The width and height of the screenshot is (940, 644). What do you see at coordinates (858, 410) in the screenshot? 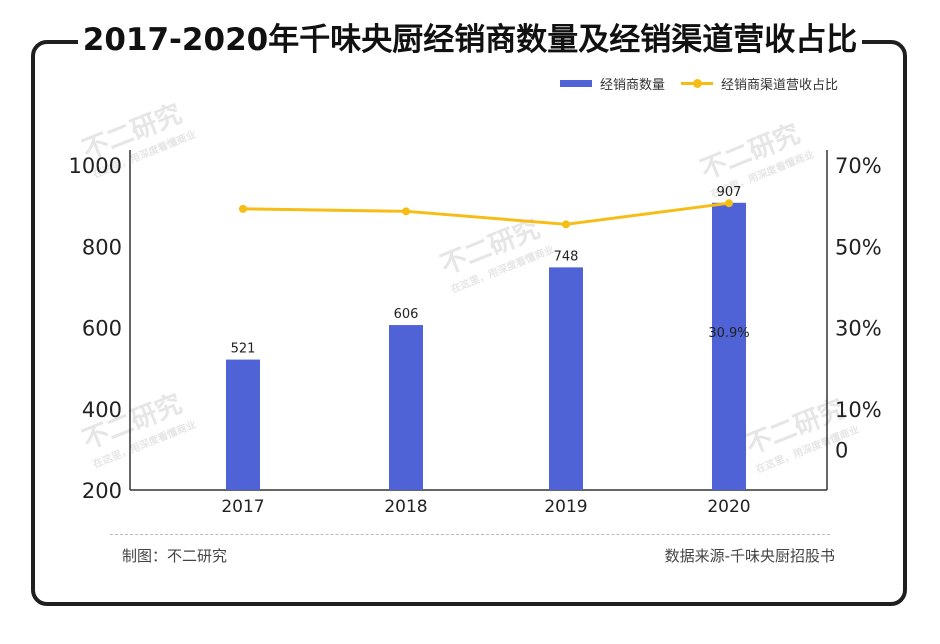
I see `right-tick-label: 10%` at bounding box center [858, 410].